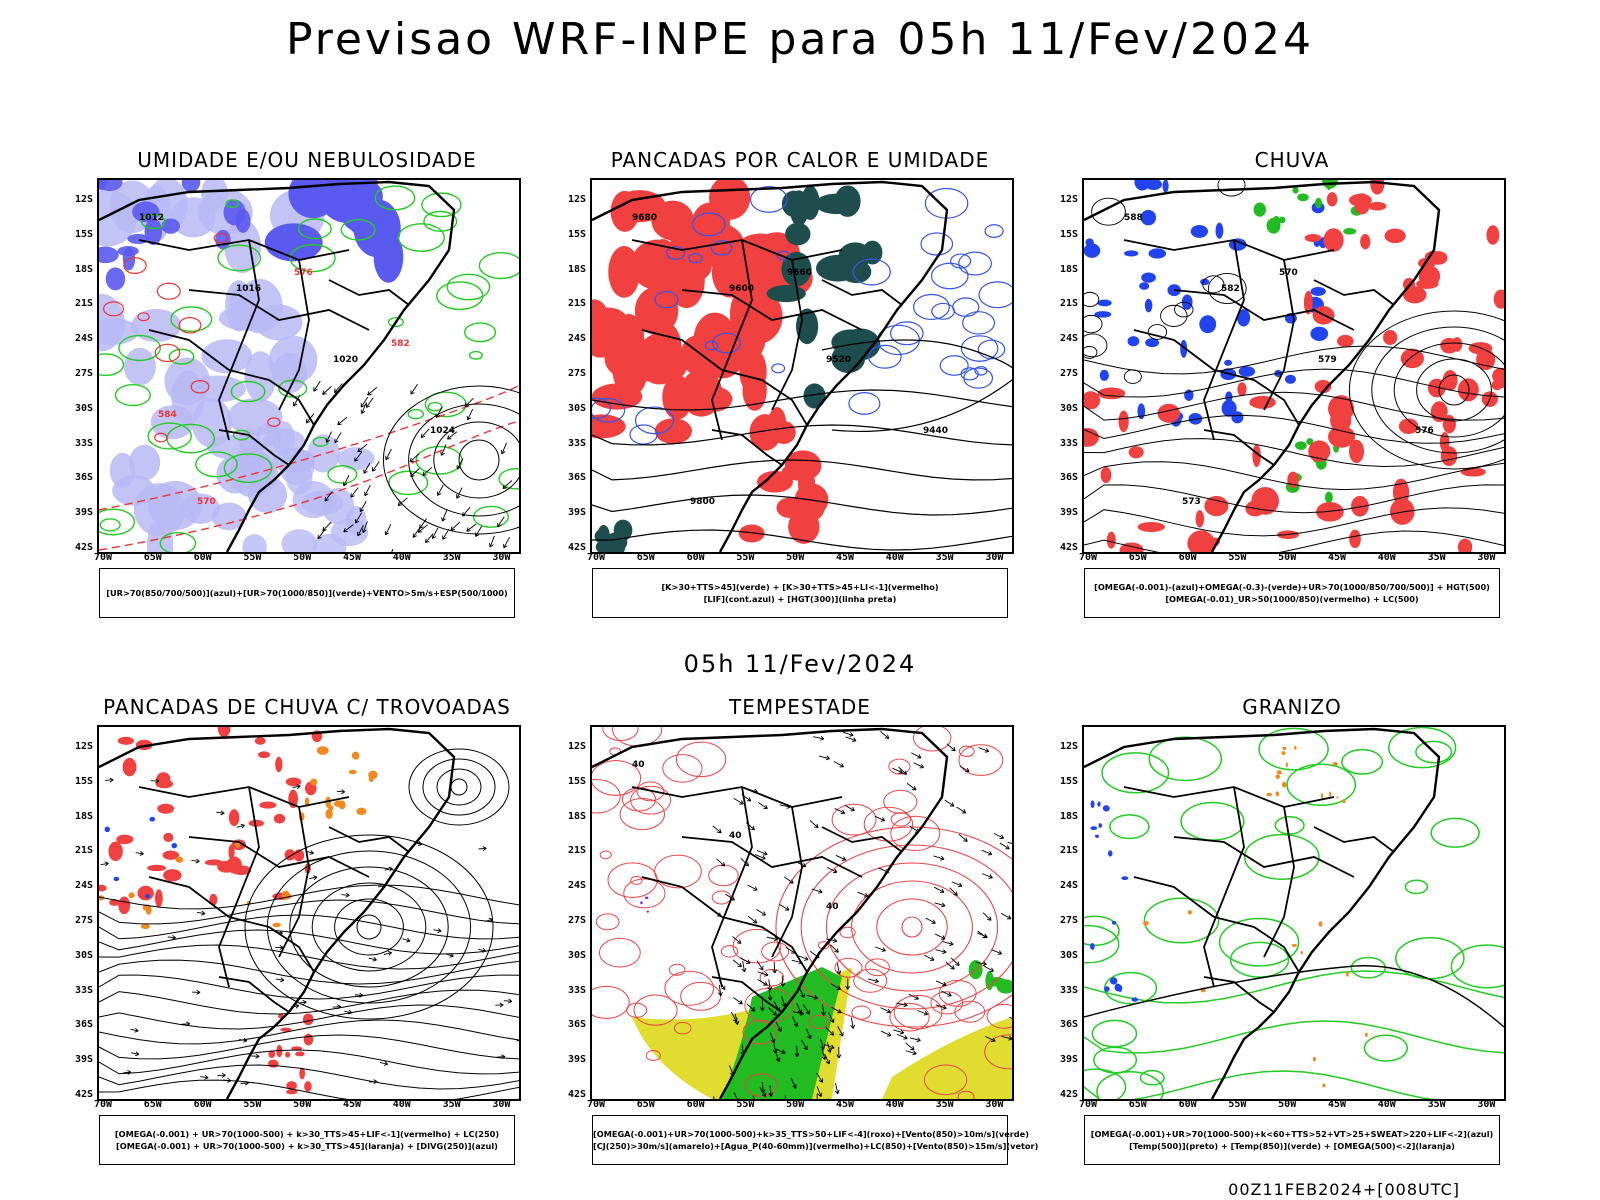 Image resolution: width=1600 pixels, height=1200 pixels. What do you see at coordinates (1344, 1189) in the screenshot?
I see `run-footer: 00Z11FEB2024+[008UTC]` at bounding box center [1344, 1189].